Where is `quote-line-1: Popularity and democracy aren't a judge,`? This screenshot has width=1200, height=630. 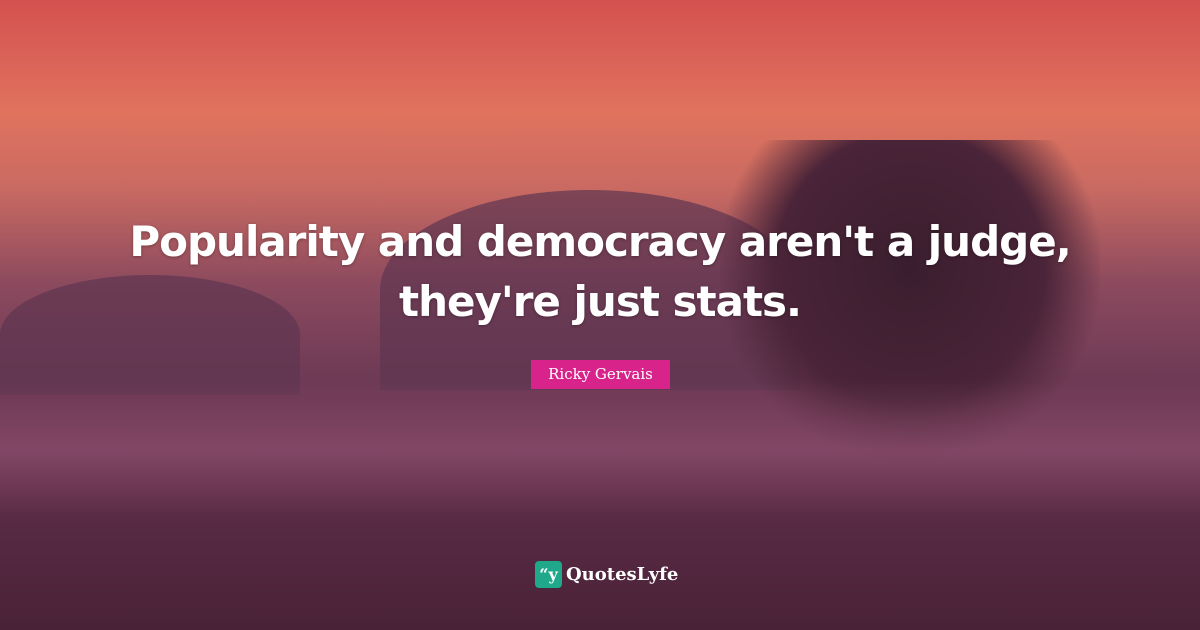
quote-line-1: Popularity and democracy aren't a judge, is located at coordinates (600, 241).